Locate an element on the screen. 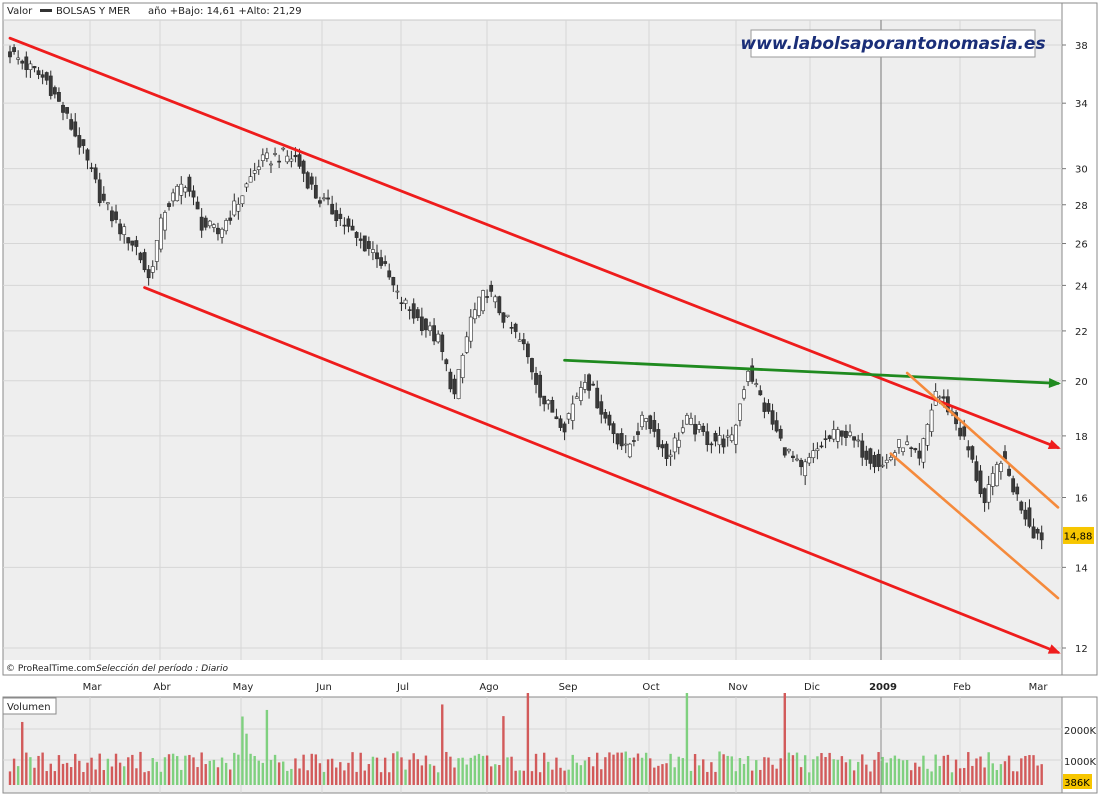  watermark-text: www.labolsaporantonomasia.es is located at coordinates (892, 44).